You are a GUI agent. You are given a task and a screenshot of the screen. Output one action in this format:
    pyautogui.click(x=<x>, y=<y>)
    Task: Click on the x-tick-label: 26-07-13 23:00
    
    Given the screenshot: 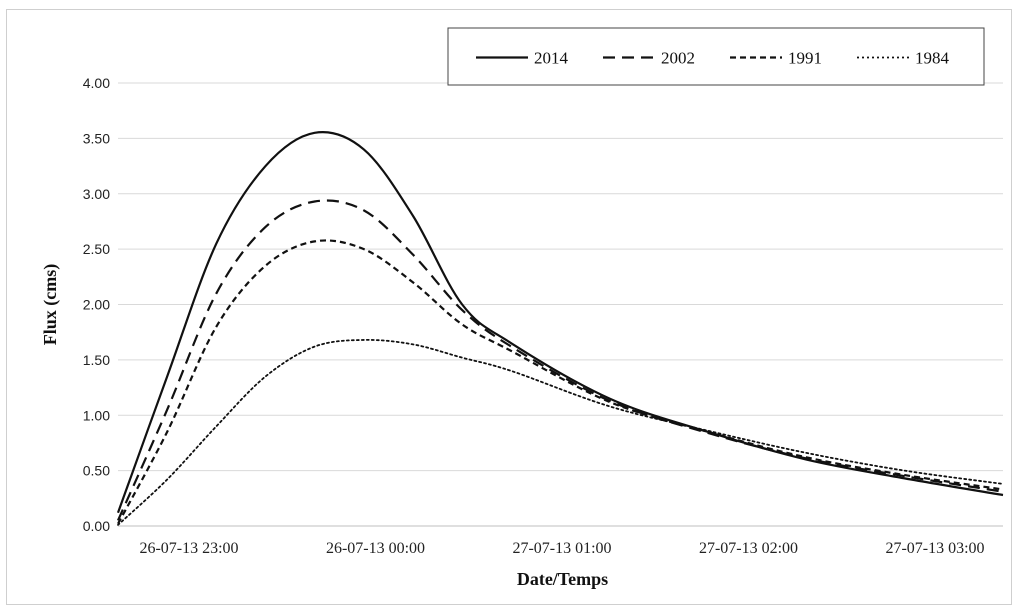 What is the action you would take?
    pyautogui.click(x=188, y=548)
    